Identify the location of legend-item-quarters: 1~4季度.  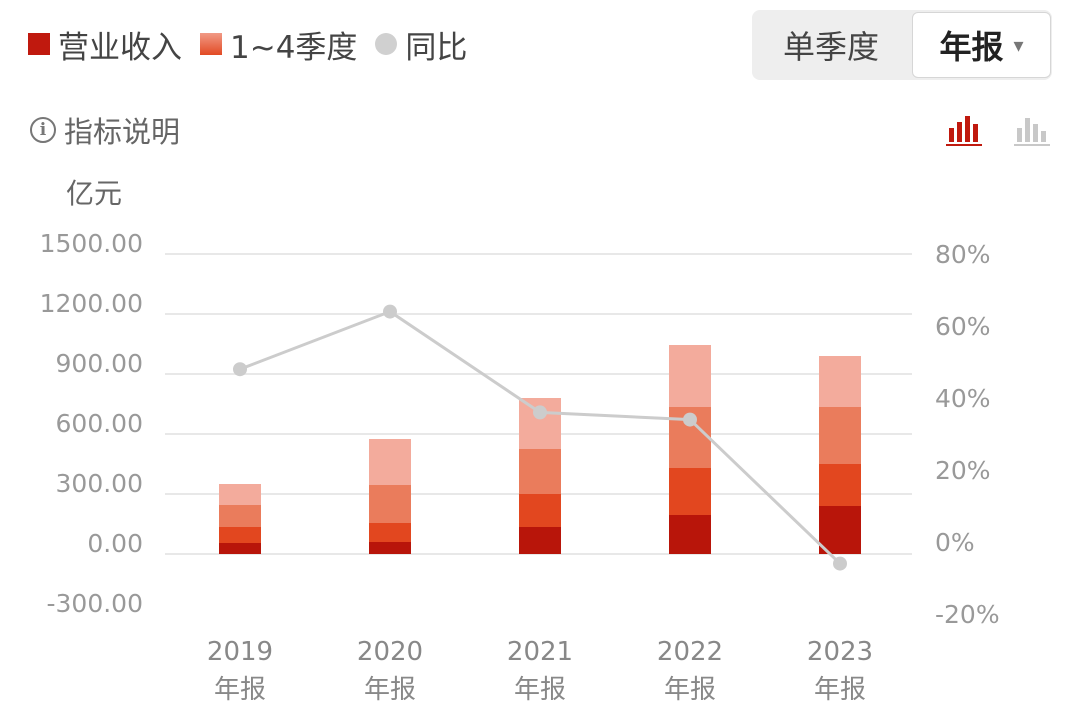
(278, 44).